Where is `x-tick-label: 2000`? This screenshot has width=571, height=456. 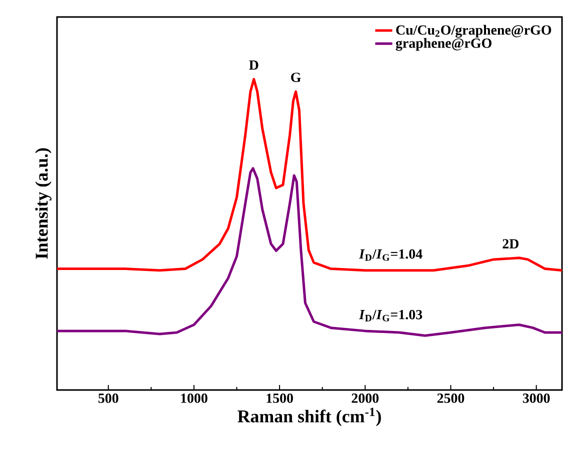 x-tick-label: 2000 is located at coordinates (365, 398).